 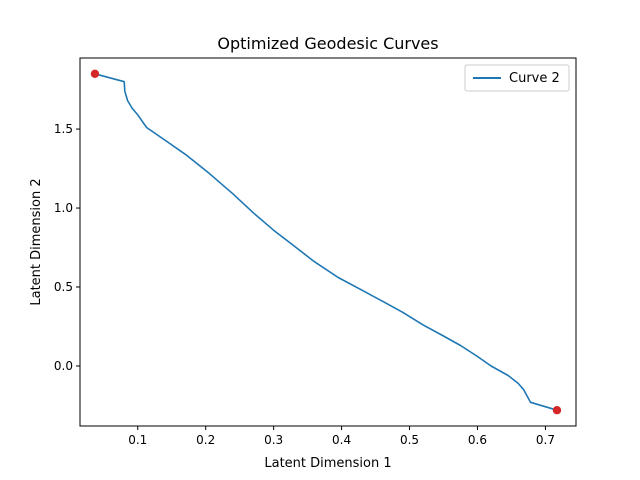 What do you see at coordinates (63, 208) in the screenshot?
I see `y-tick-label: 1.0` at bounding box center [63, 208].